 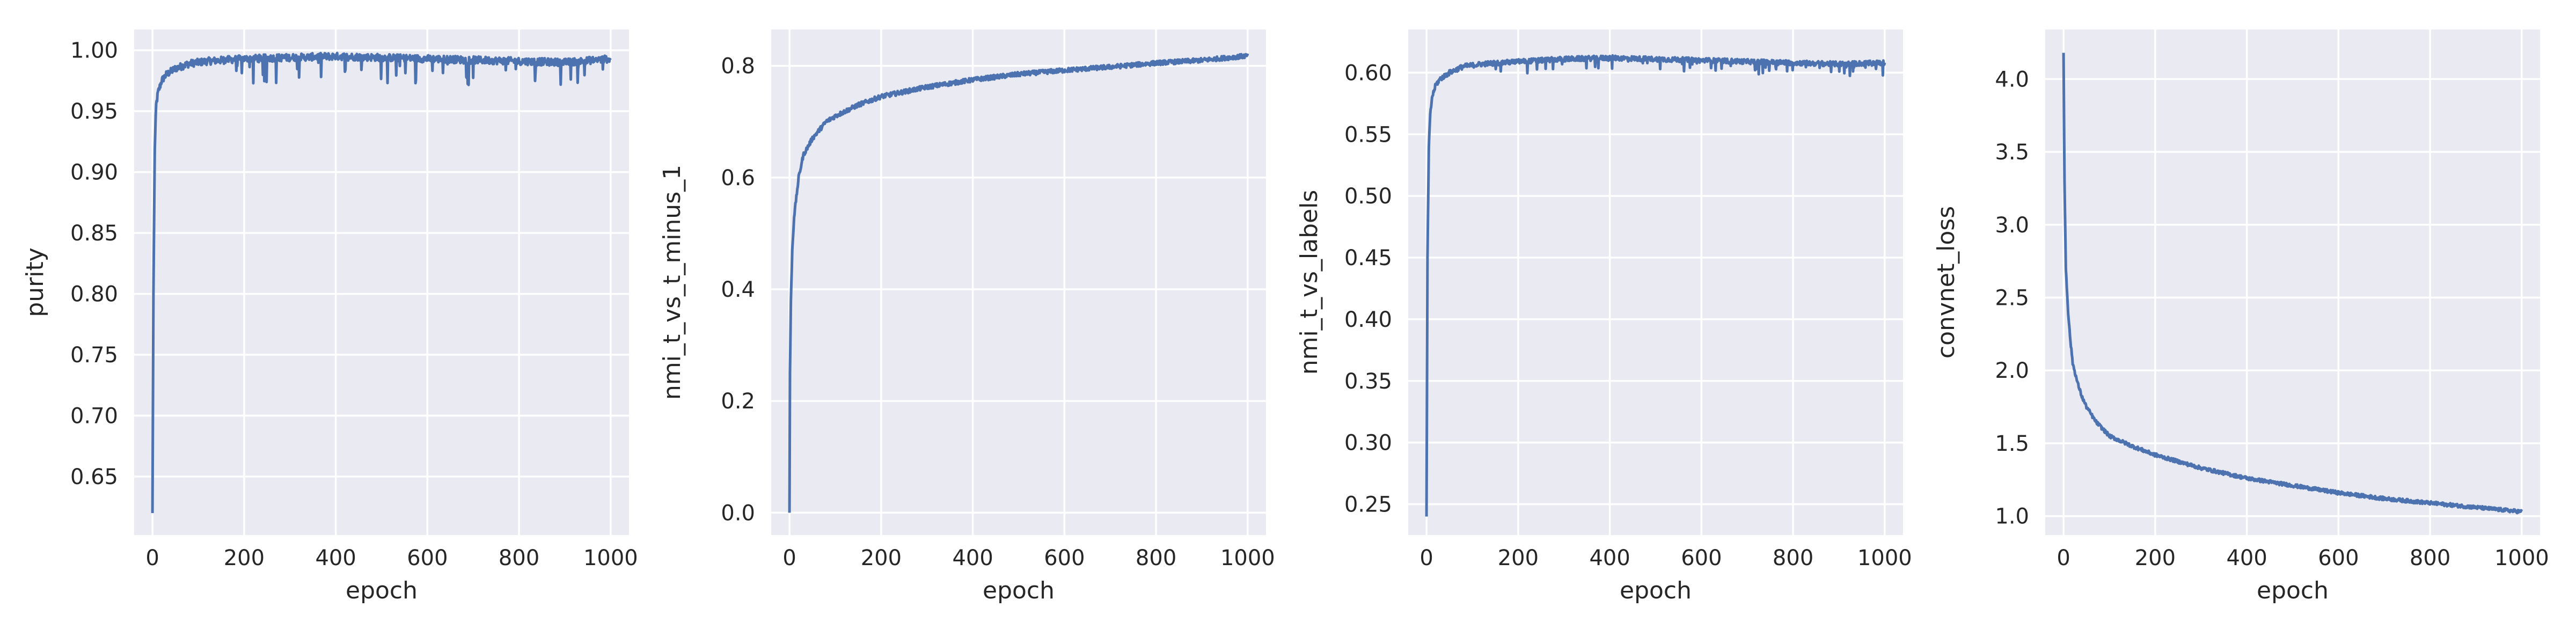 I want to click on y-tick-label: 1.0, so click(x=2012, y=516).